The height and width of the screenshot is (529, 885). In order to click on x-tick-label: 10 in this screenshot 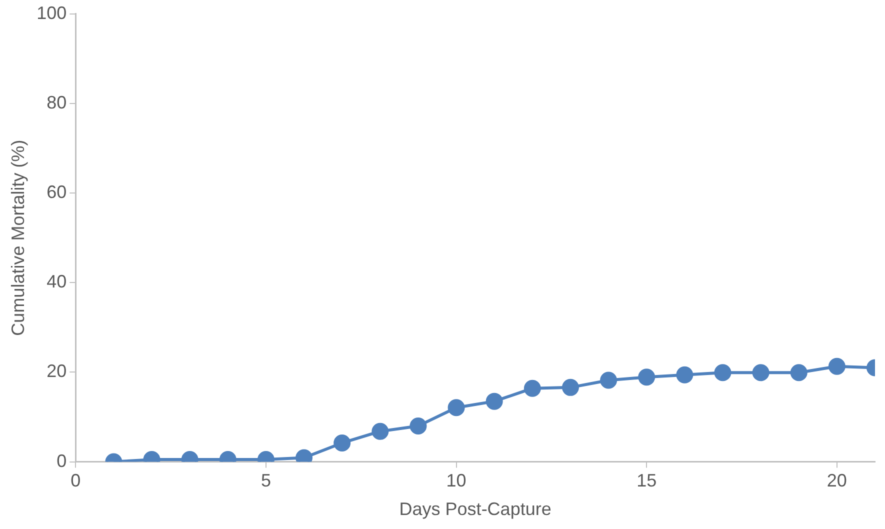, I will do `click(456, 480)`.